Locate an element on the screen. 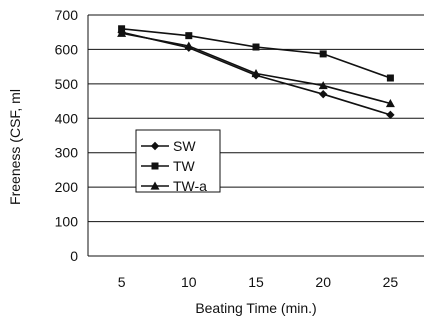  legend-label-tw-a: TW-a is located at coordinates (190, 186).